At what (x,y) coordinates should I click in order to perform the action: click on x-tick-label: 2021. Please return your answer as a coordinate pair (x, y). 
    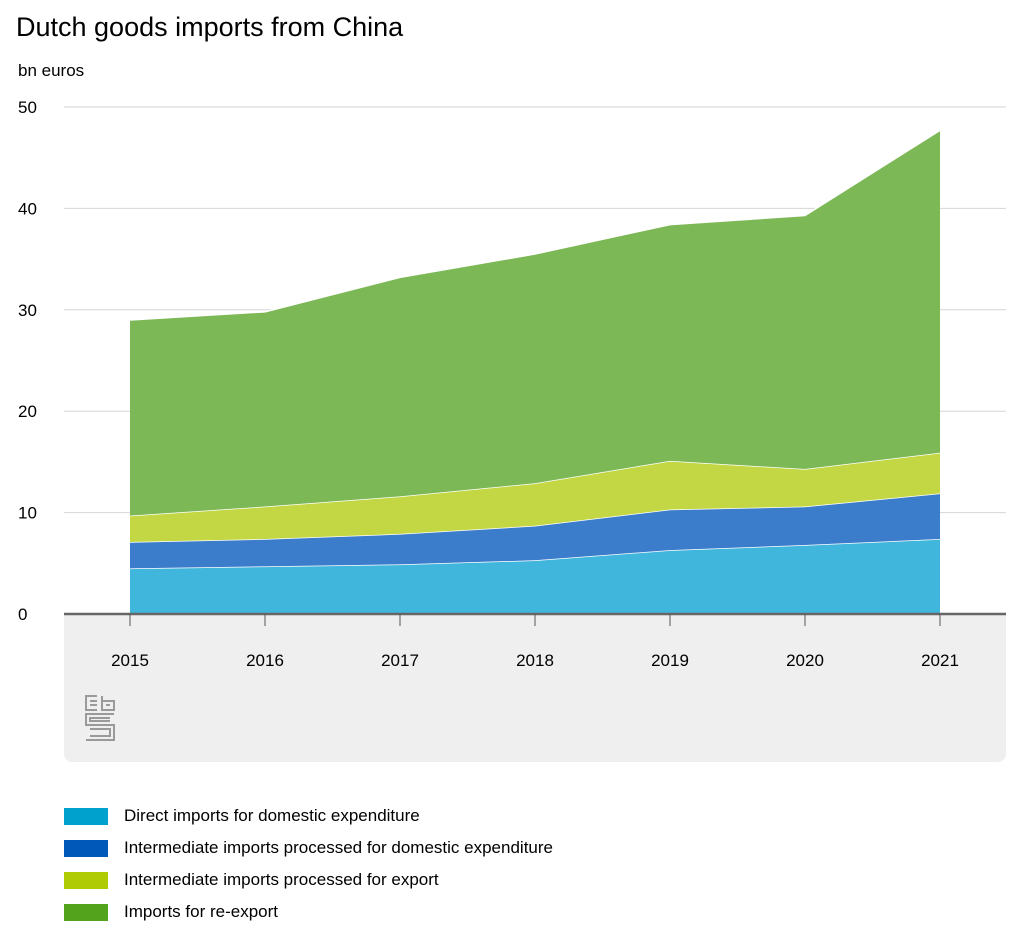
    Looking at the image, I should click on (940, 660).